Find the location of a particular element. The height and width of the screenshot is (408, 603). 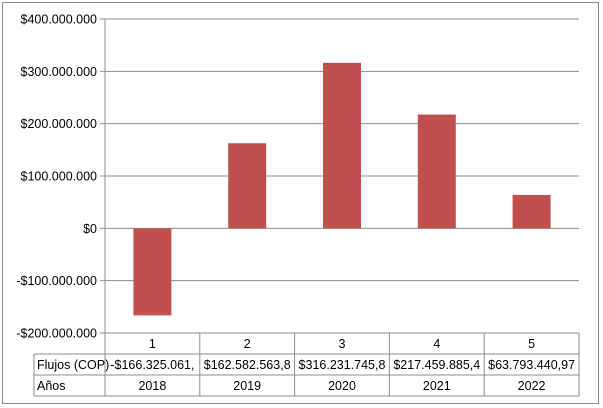

table-cell: 2018 is located at coordinates (152, 386).